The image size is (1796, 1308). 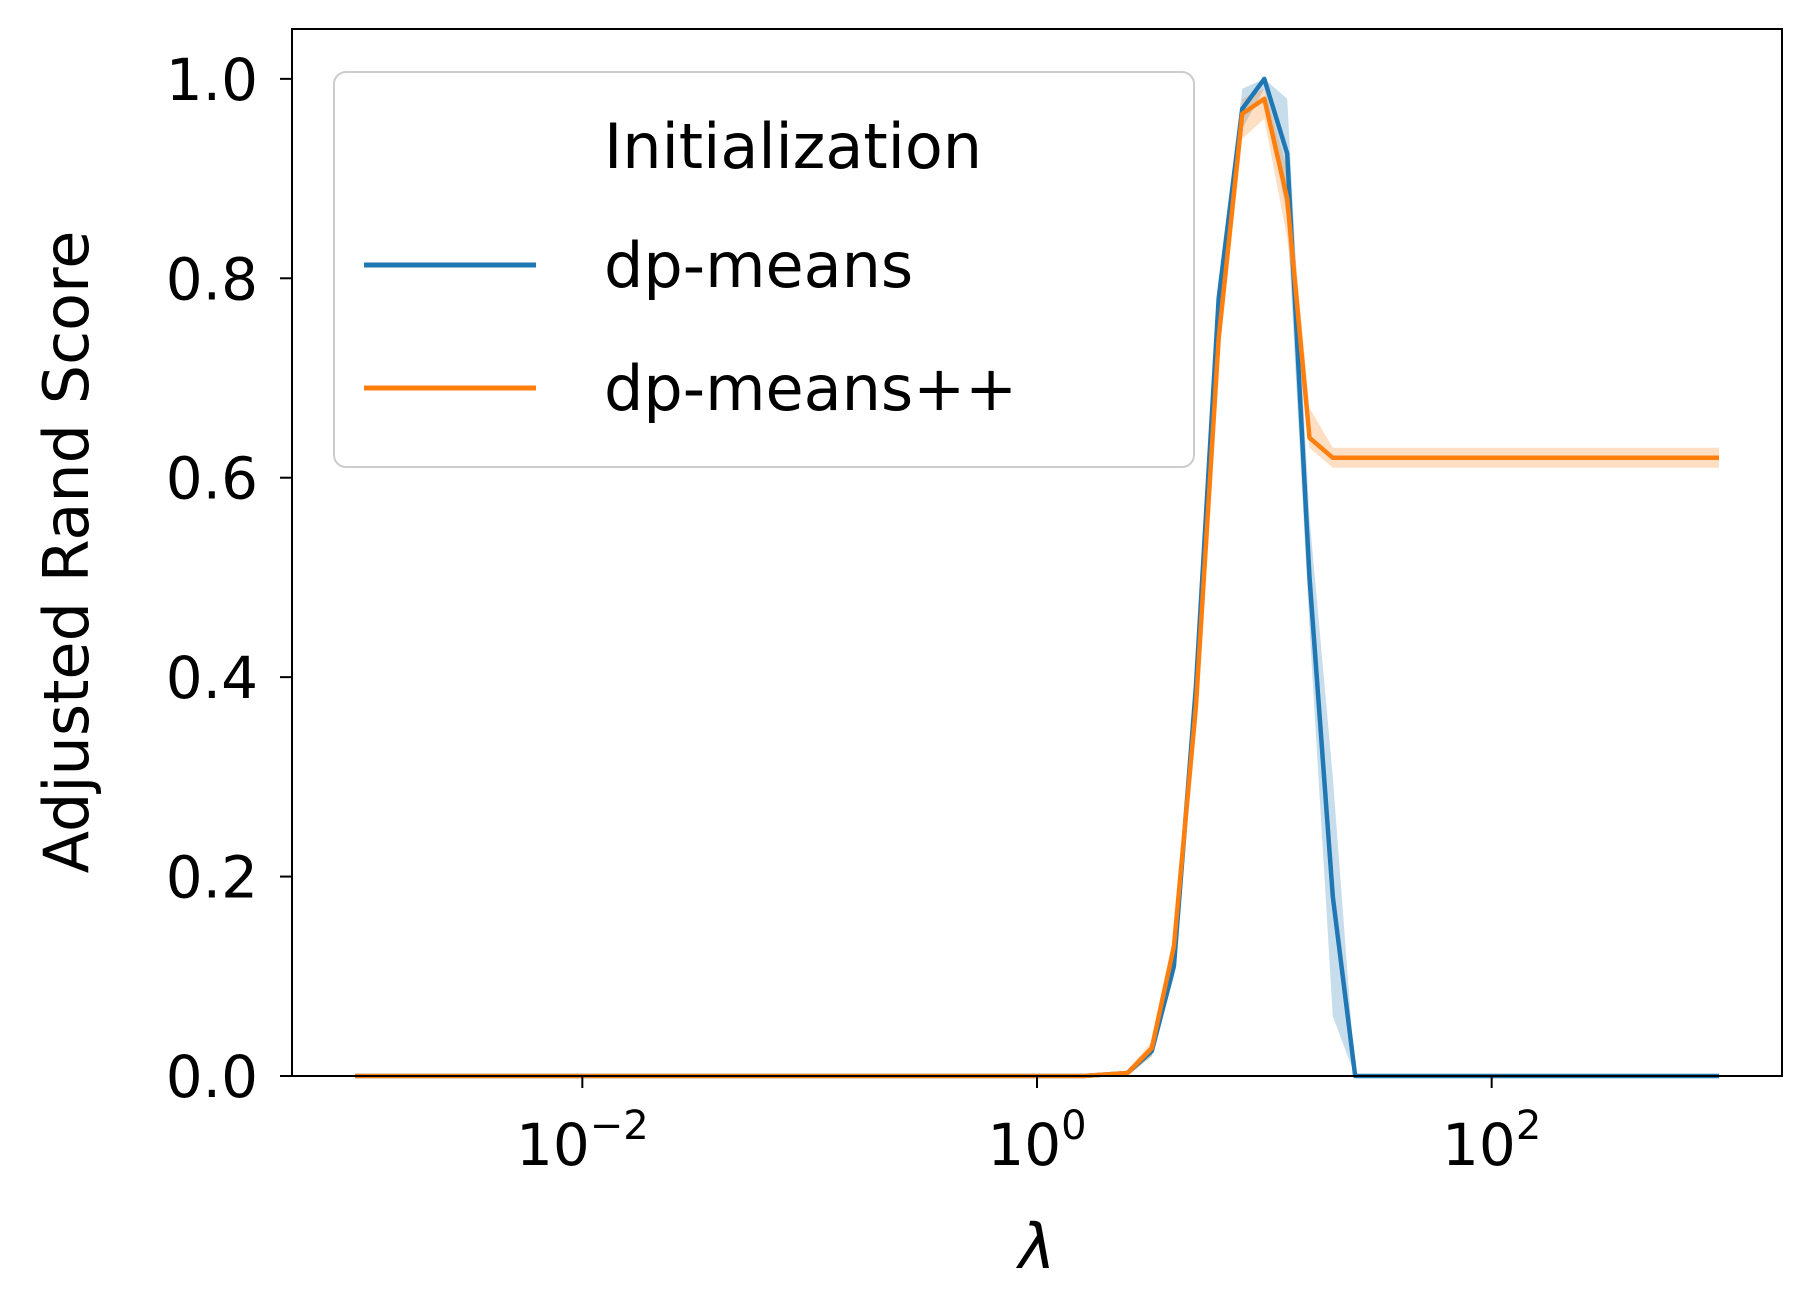 What do you see at coordinates (212, 878) in the screenshot?
I see `y-tick-label: 0.2` at bounding box center [212, 878].